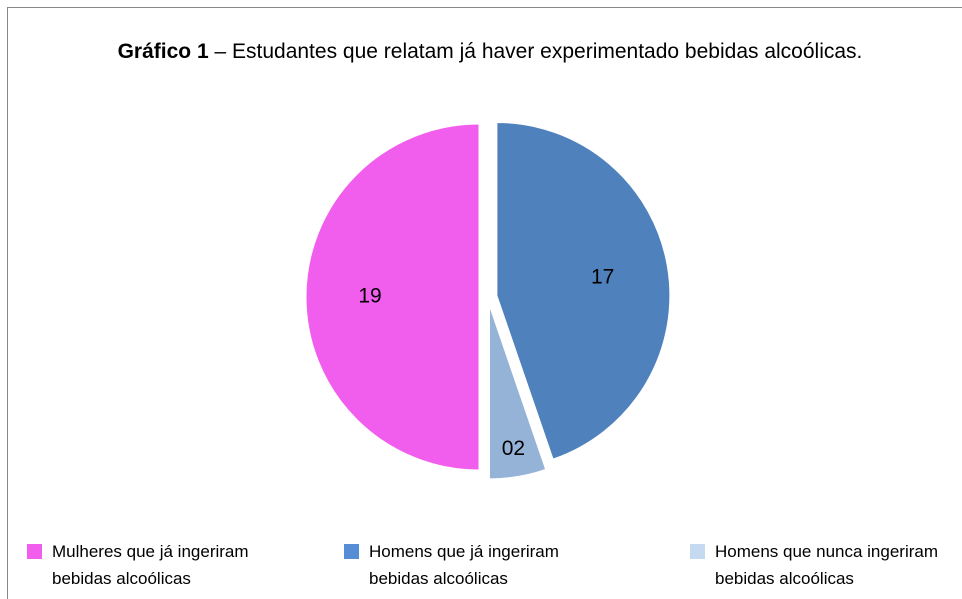 This screenshot has height=599, width=962. Describe the element at coordinates (369, 296) in the screenshot. I see `data-label: 19` at that location.